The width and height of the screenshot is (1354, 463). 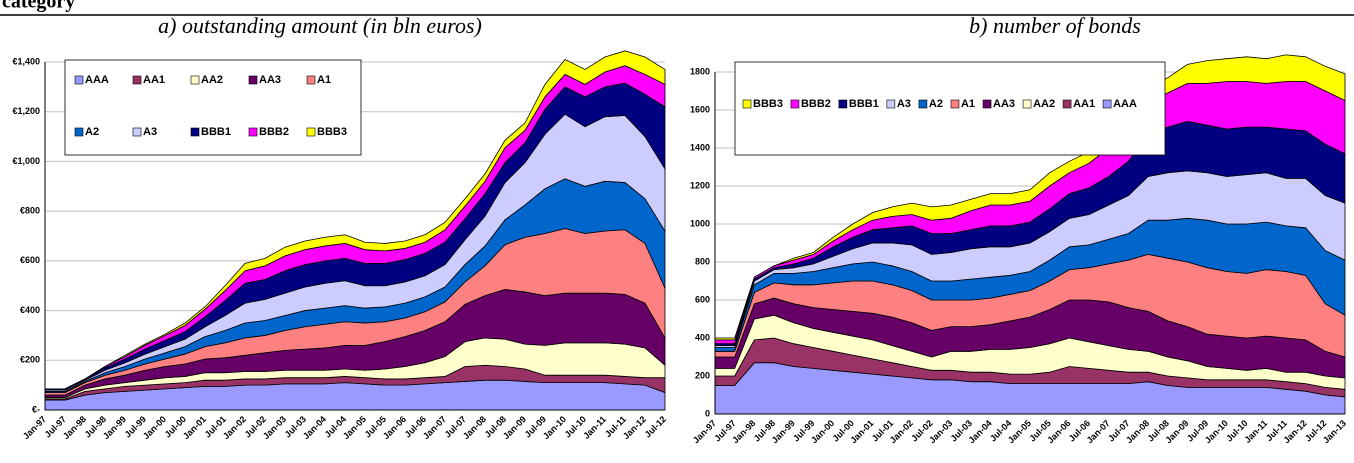 What do you see at coordinates (30, 211) in the screenshot?
I see `y-tick-label: €800` at bounding box center [30, 211].